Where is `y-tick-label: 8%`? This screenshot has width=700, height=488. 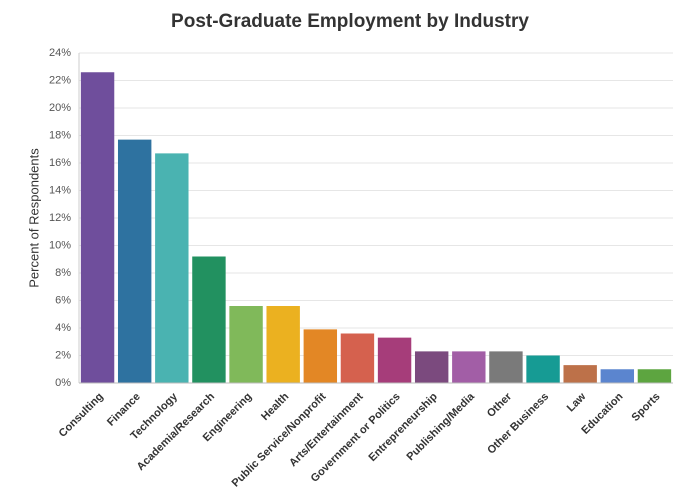 y-tick-label: 8% is located at coordinates (63, 273).